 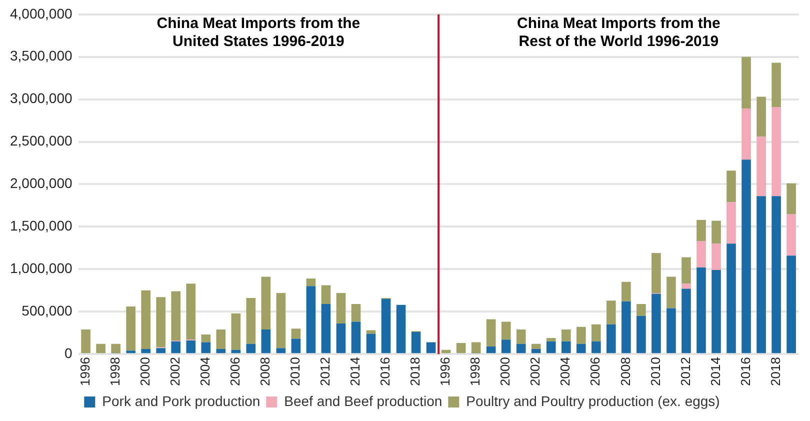 What do you see at coordinates (41, 226) in the screenshot?
I see `y-tick-label: 1,500,000` at bounding box center [41, 226].